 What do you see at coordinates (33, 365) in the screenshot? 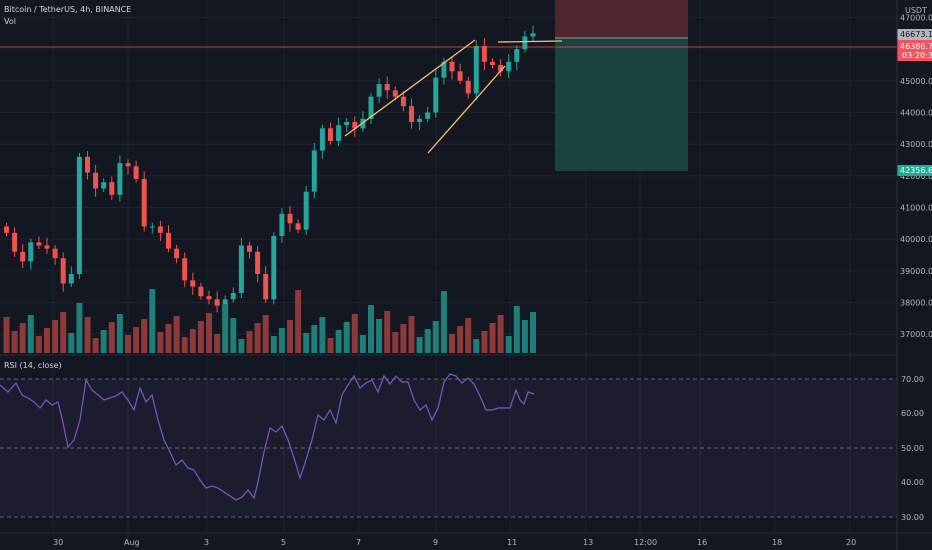
I see `rsi-indicator-label: RSI (14, close)` at bounding box center [33, 365].